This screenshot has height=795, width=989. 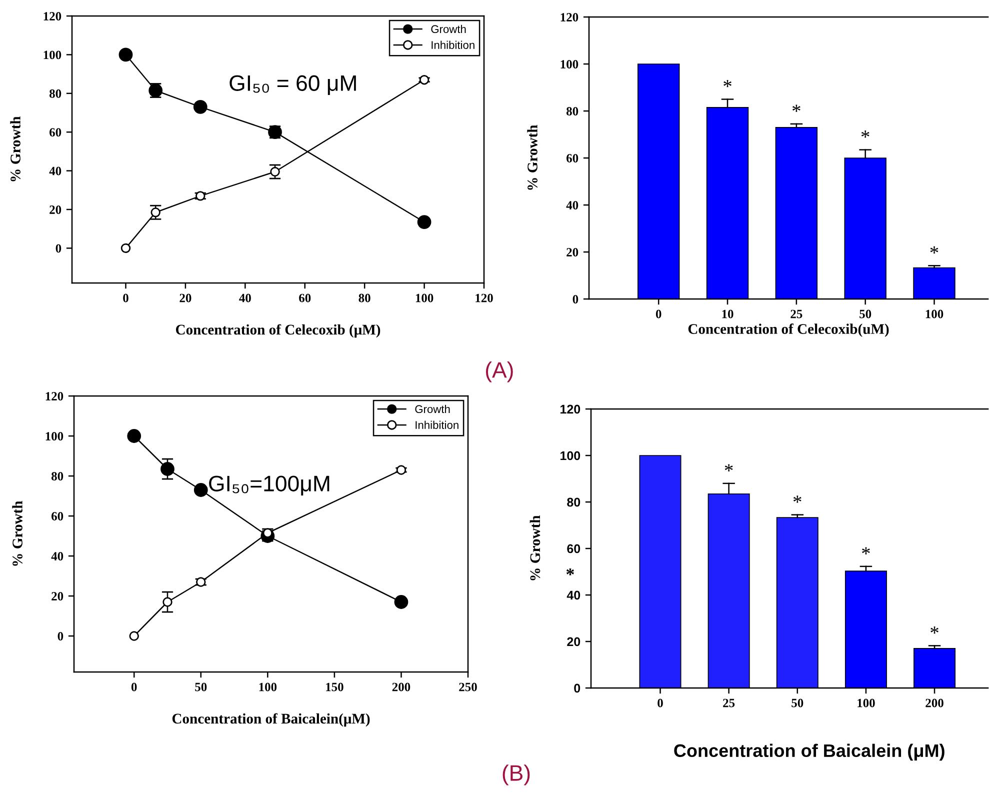 What do you see at coordinates (468, 687) in the screenshot?
I see `x-tick-label: 250` at bounding box center [468, 687].